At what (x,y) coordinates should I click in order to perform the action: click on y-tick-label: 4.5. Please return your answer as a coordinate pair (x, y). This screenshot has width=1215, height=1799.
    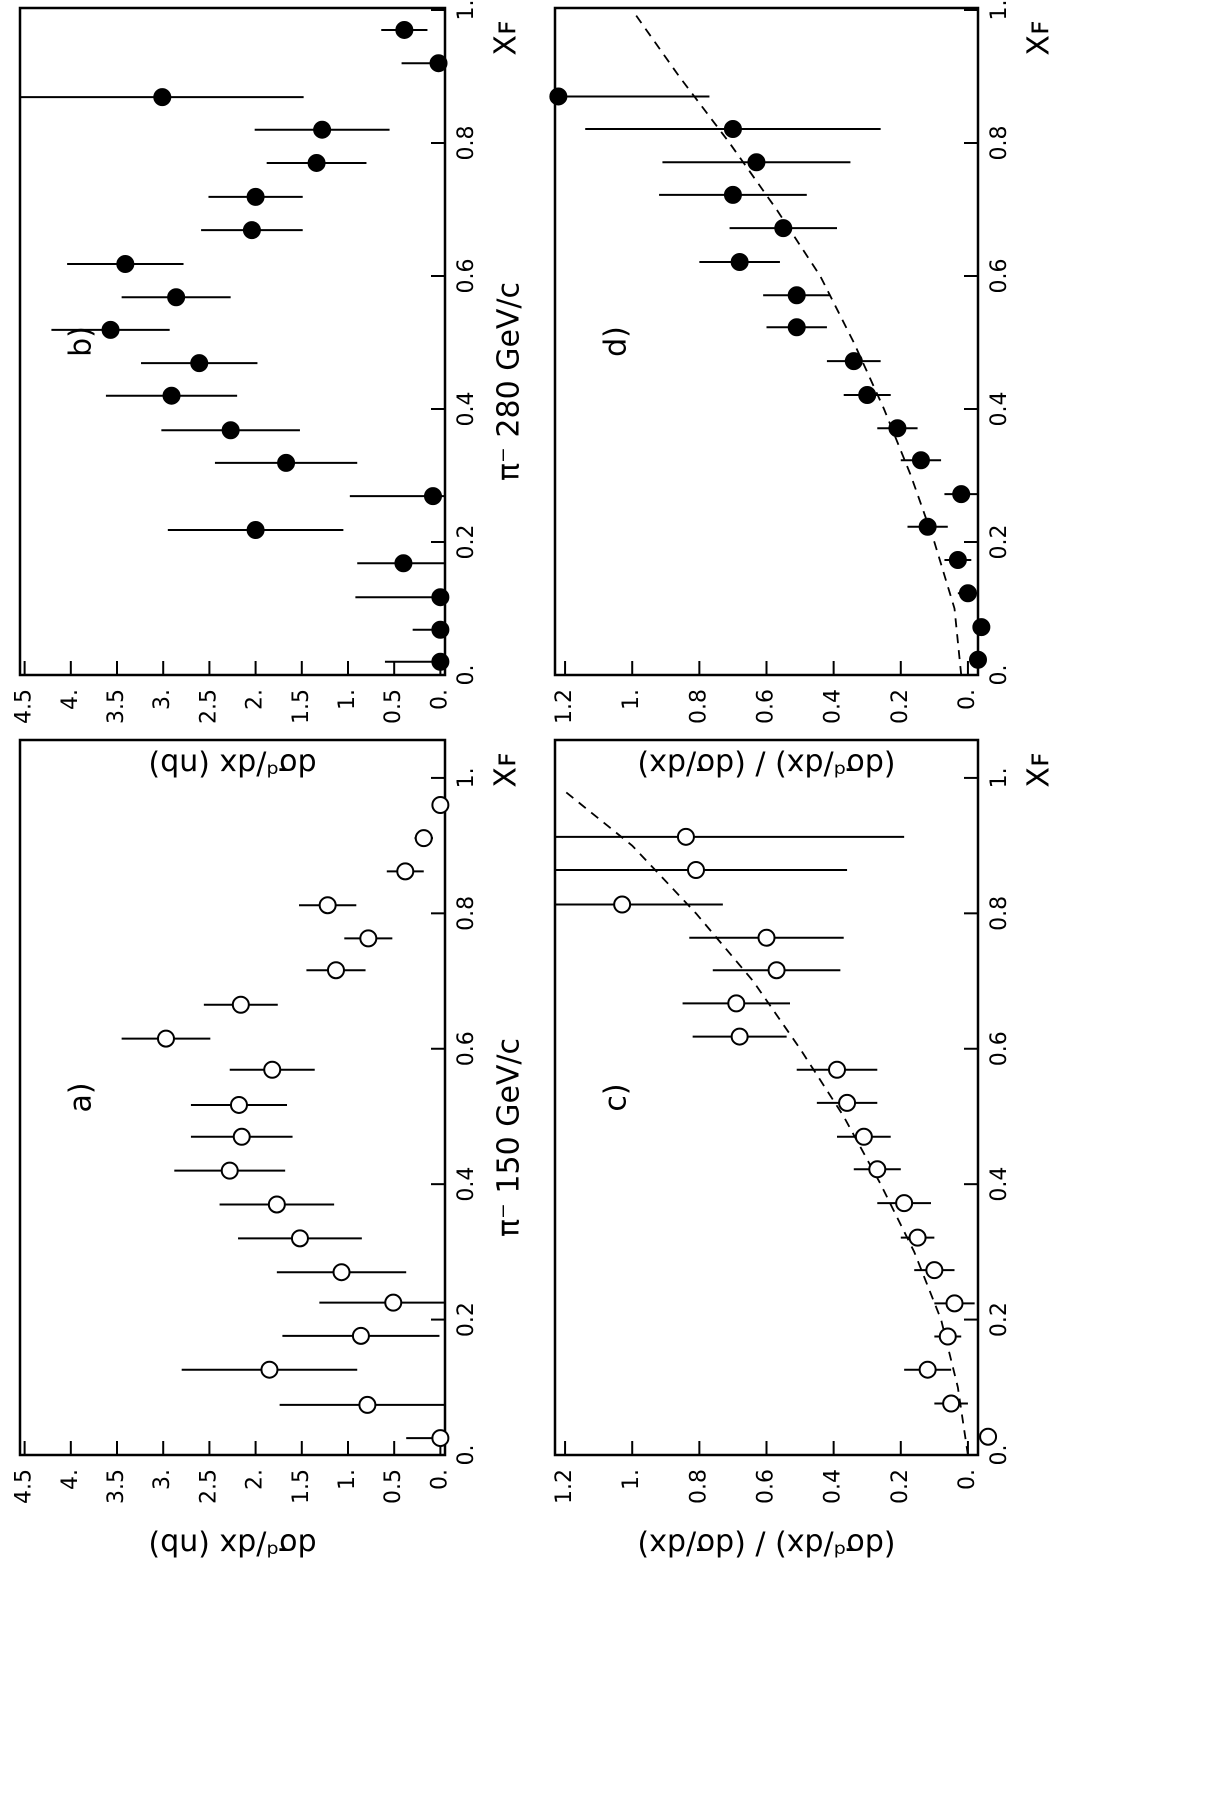
    Looking at the image, I should click on (24, 1486).